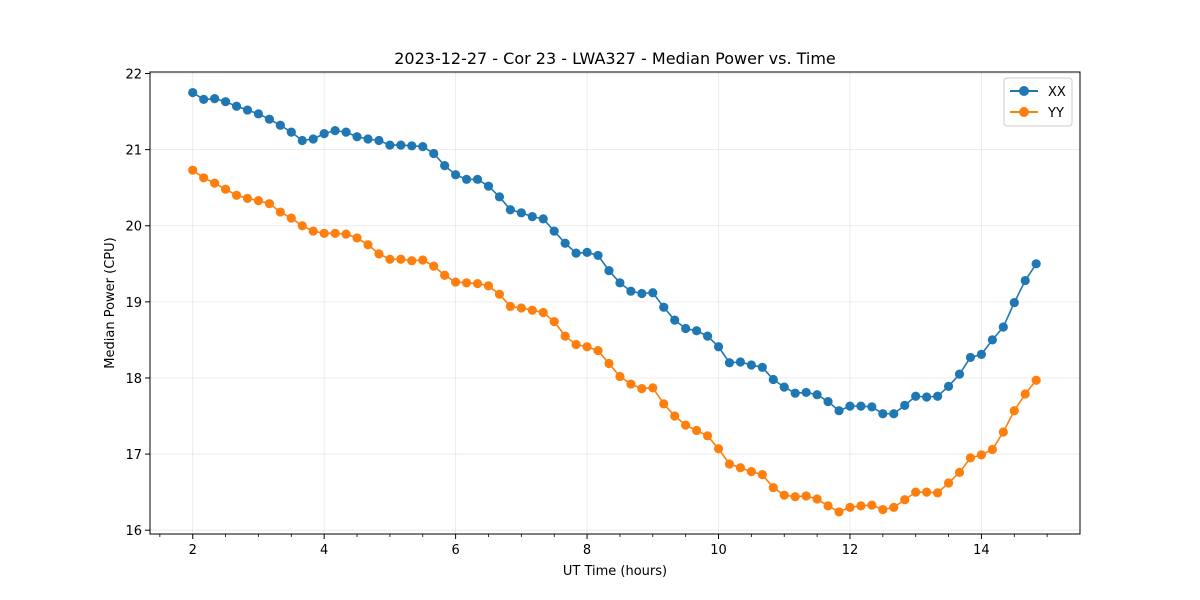 The width and height of the screenshot is (1200, 600). I want to click on x-tick-label: 12, so click(850, 550).